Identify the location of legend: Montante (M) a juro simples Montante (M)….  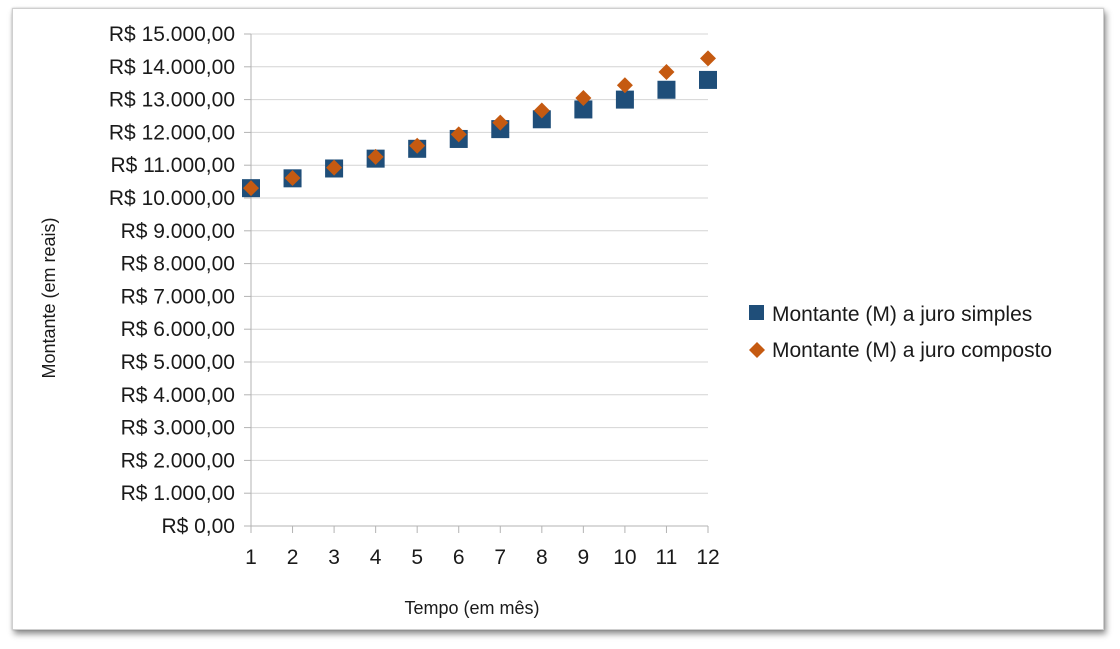
(900, 332).